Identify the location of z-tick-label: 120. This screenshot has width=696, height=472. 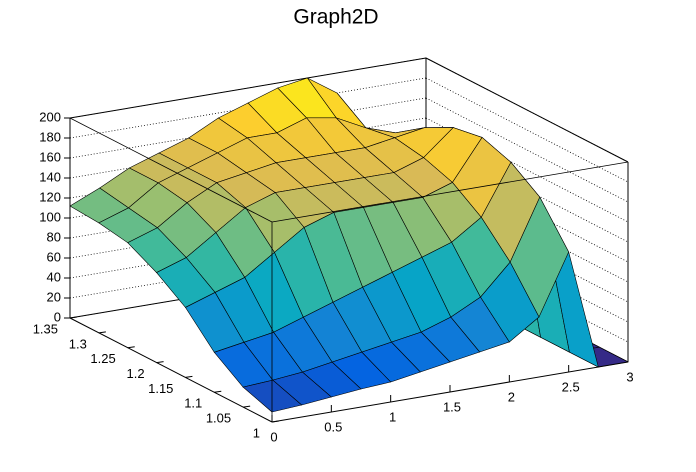
(50, 196).